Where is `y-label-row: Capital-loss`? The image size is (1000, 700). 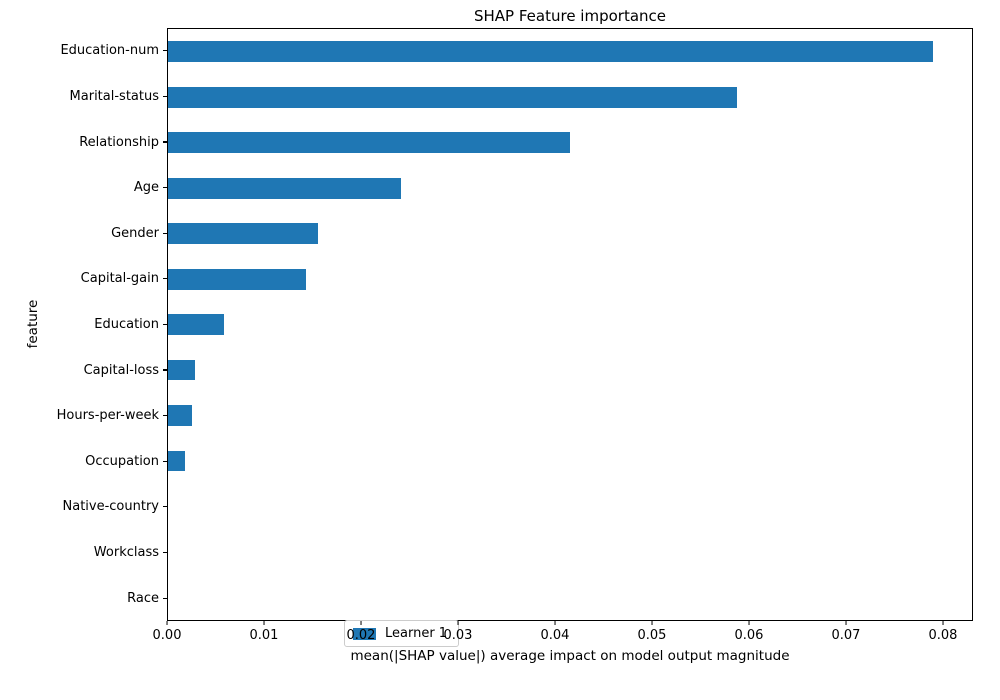 y-label-row: Capital-loss is located at coordinates (83, 370).